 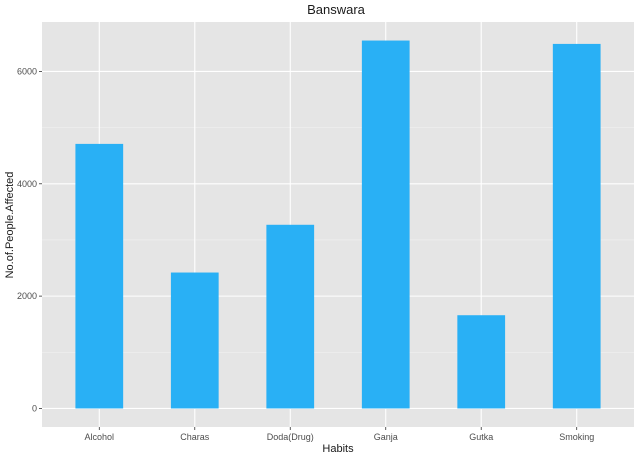 What do you see at coordinates (290, 316) in the screenshot?
I see `bar-doda-drug` at bounding box center [290, 316].